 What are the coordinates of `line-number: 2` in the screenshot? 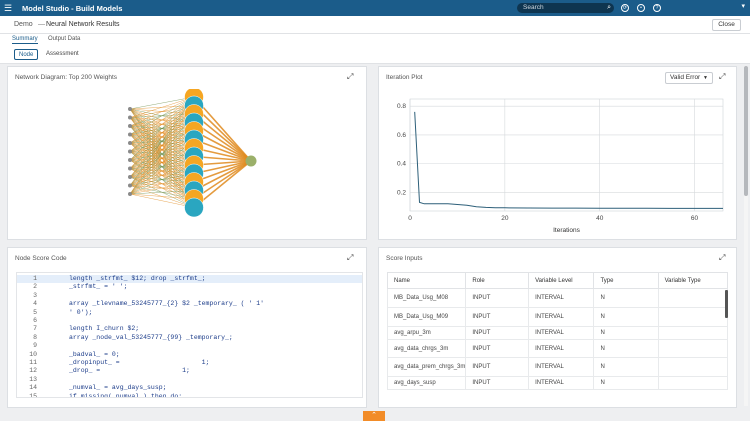 It's located at (35, 287).